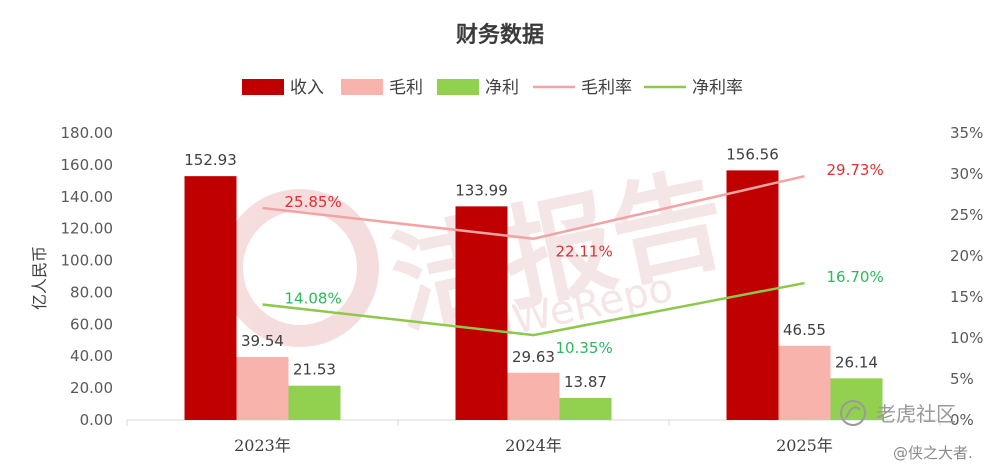  What do you see at coordinates (313, 299) in the screenshot?
I see `line-value-label: 14.08%` at bounding box center [313, 299].